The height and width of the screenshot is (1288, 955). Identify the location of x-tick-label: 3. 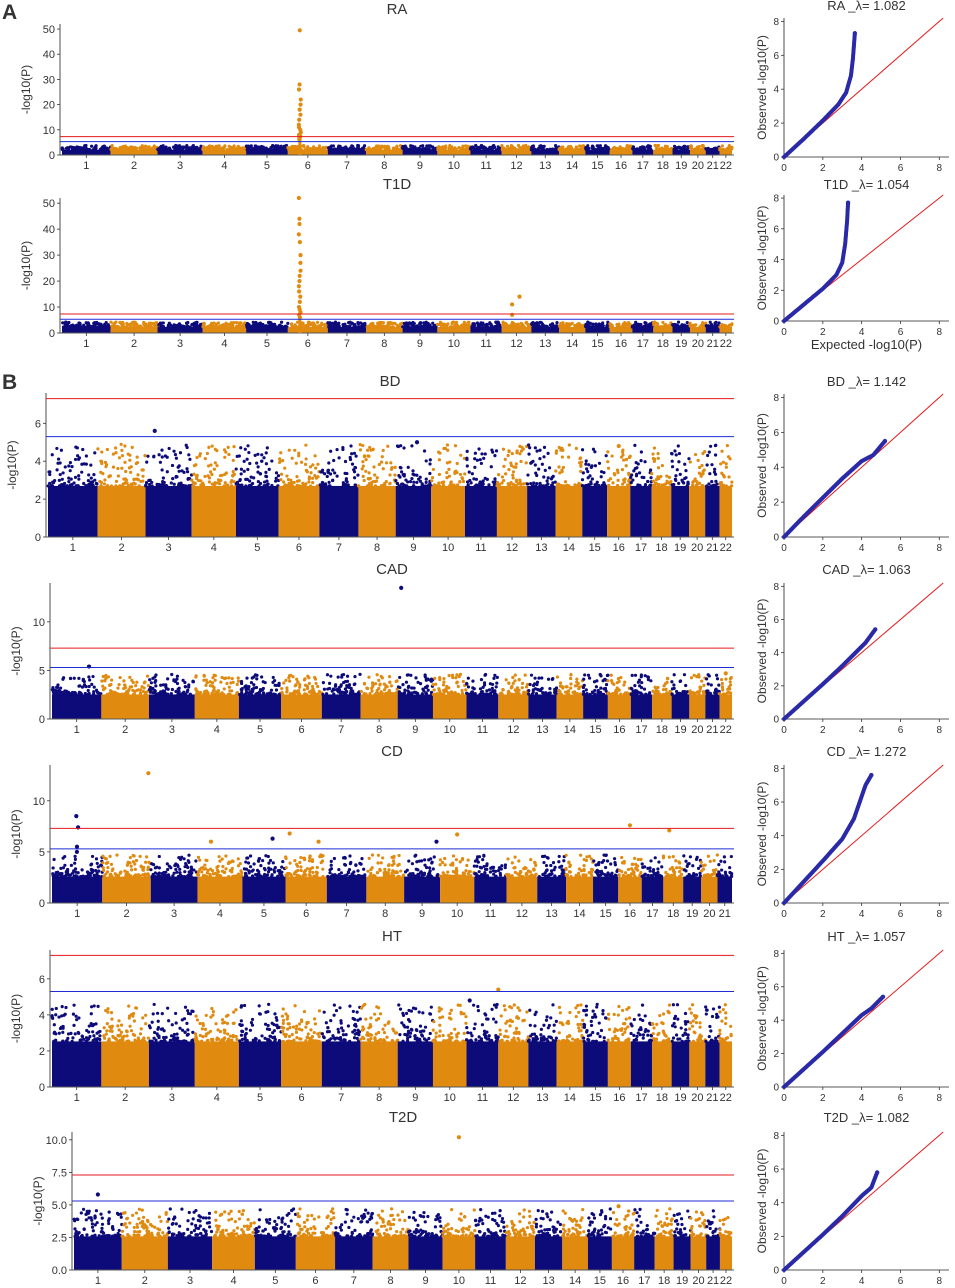
(180, 344).